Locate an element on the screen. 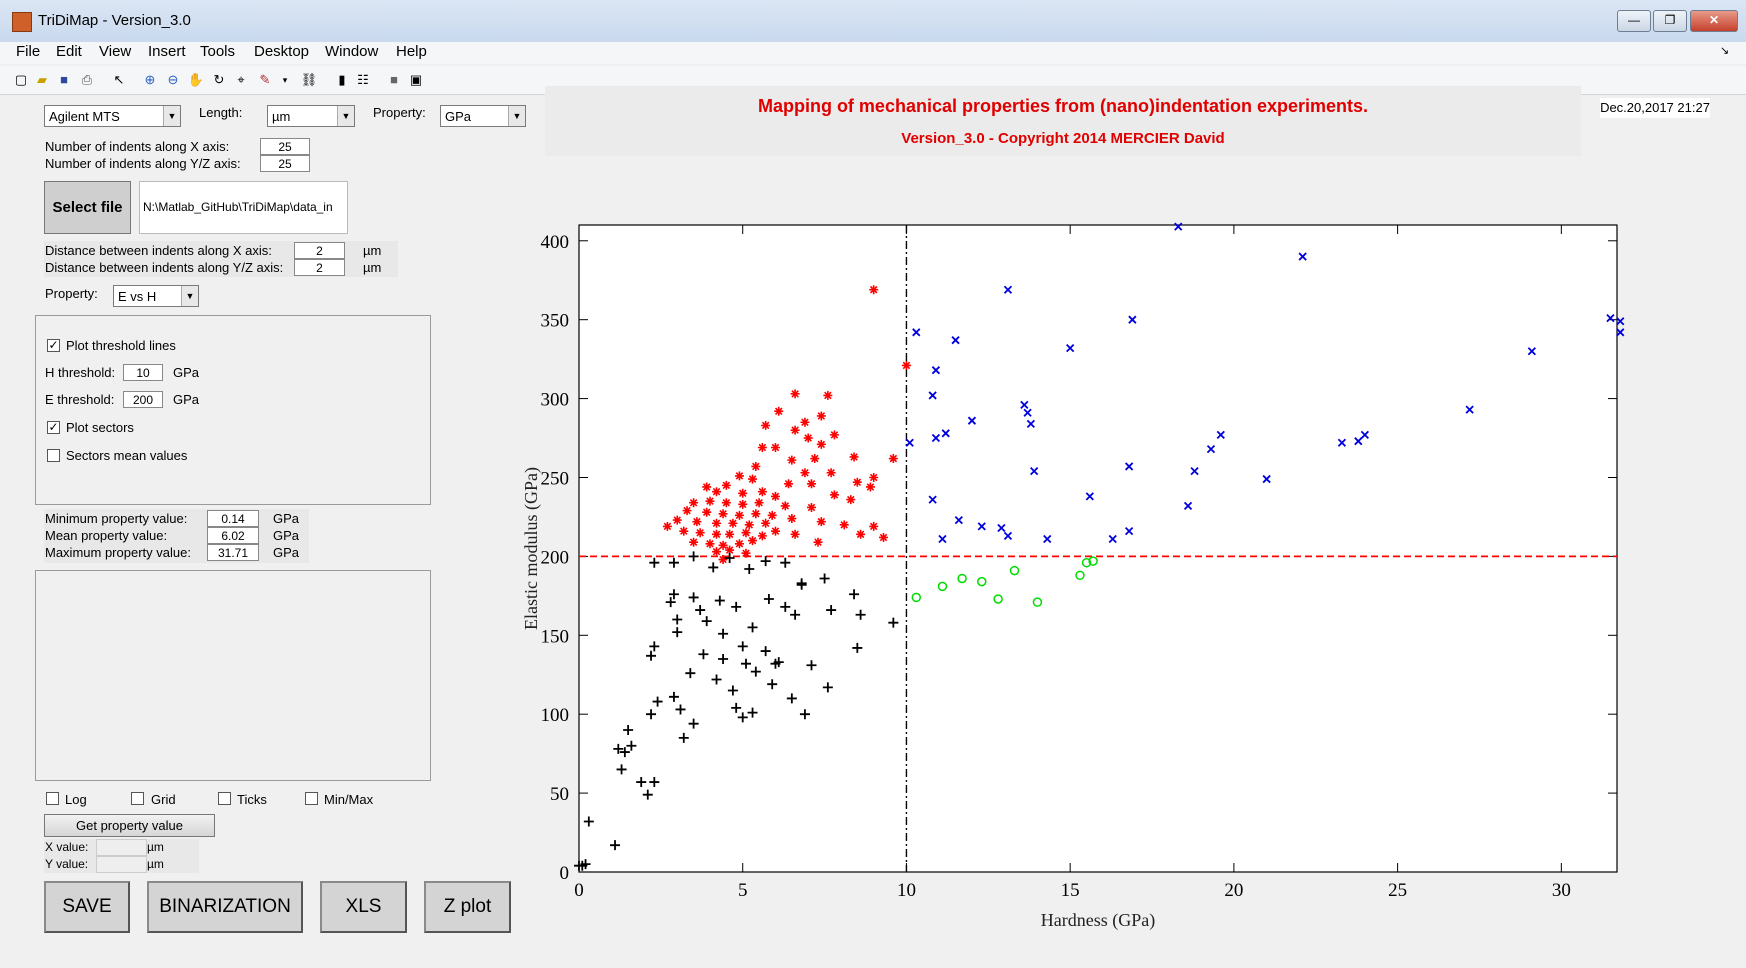  data-point-circle is located at coordinates (1093, 561).